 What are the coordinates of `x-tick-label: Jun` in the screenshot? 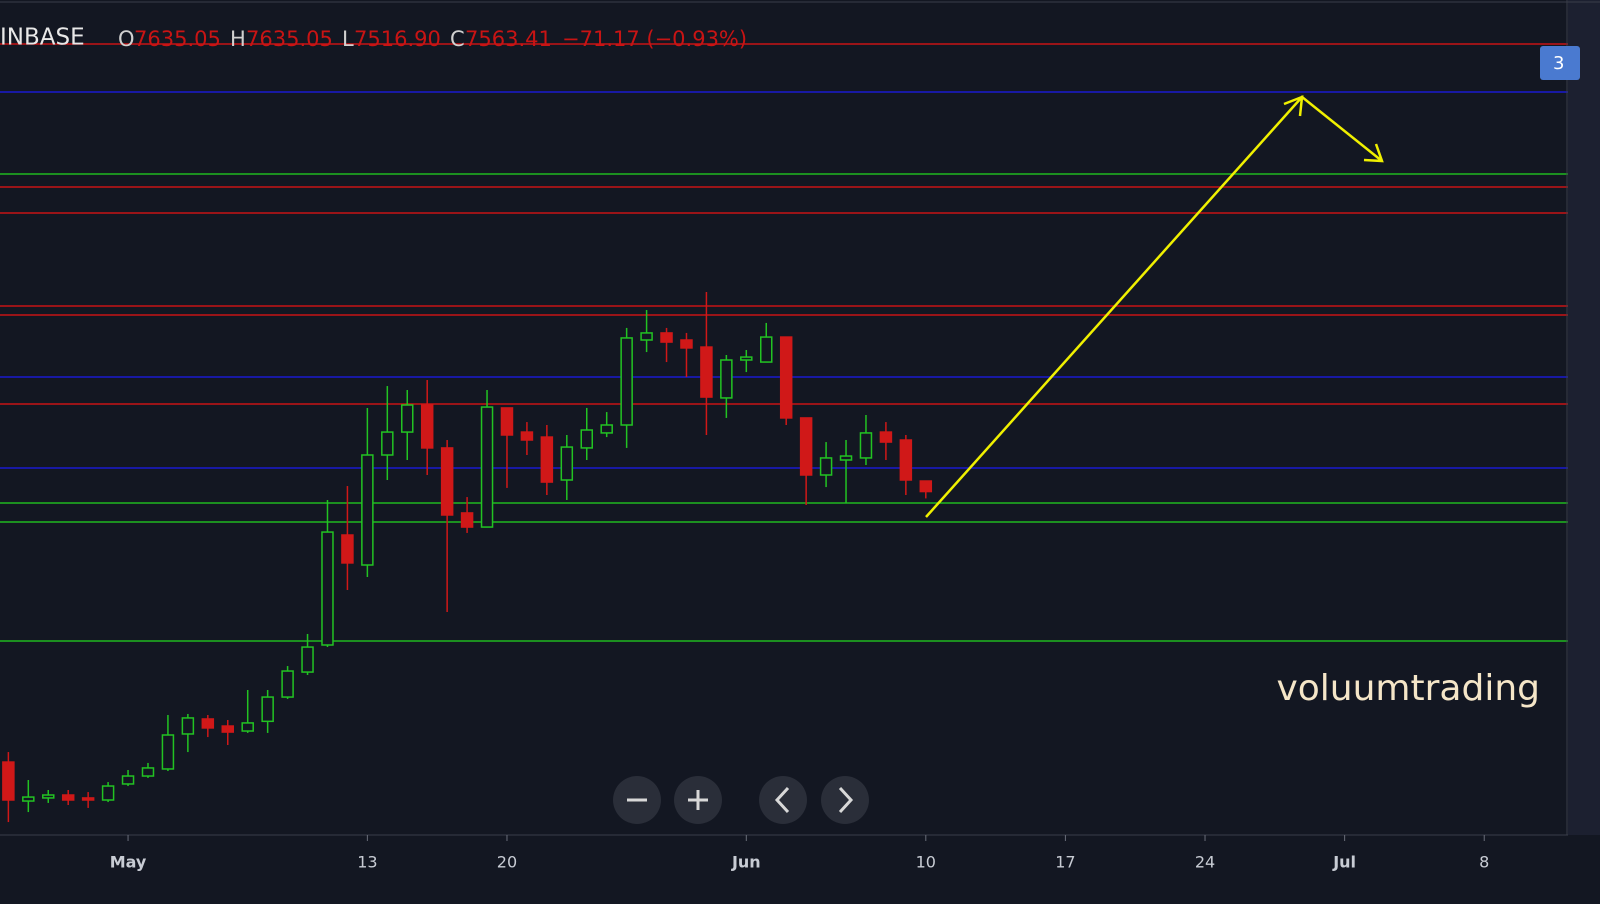 It's located at (746, 862).